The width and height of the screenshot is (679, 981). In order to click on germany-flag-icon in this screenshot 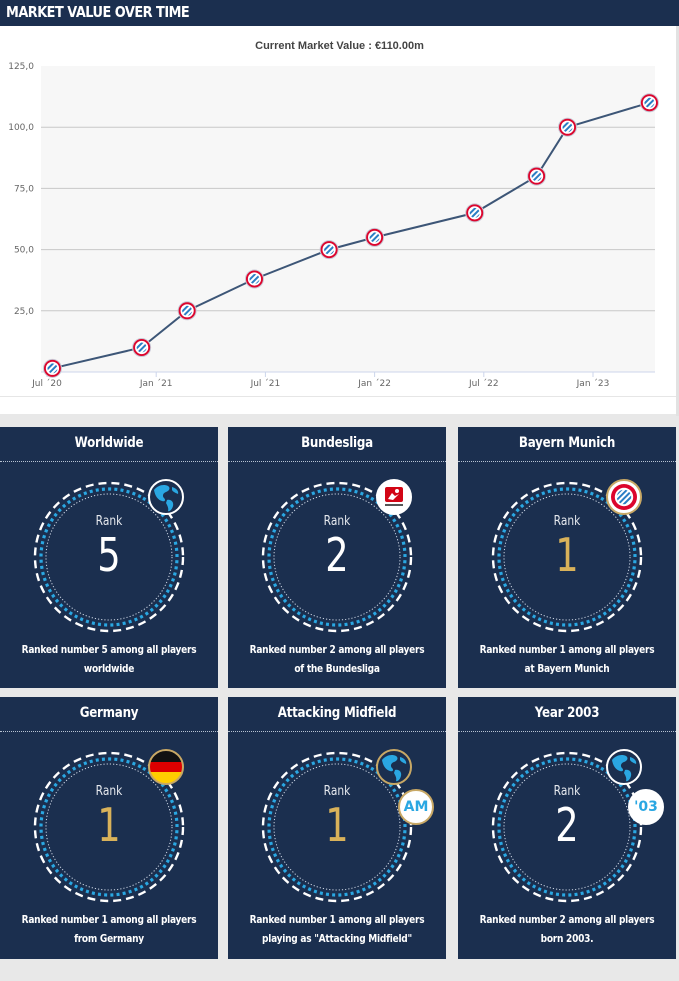, I will do `click(166, 767)`.